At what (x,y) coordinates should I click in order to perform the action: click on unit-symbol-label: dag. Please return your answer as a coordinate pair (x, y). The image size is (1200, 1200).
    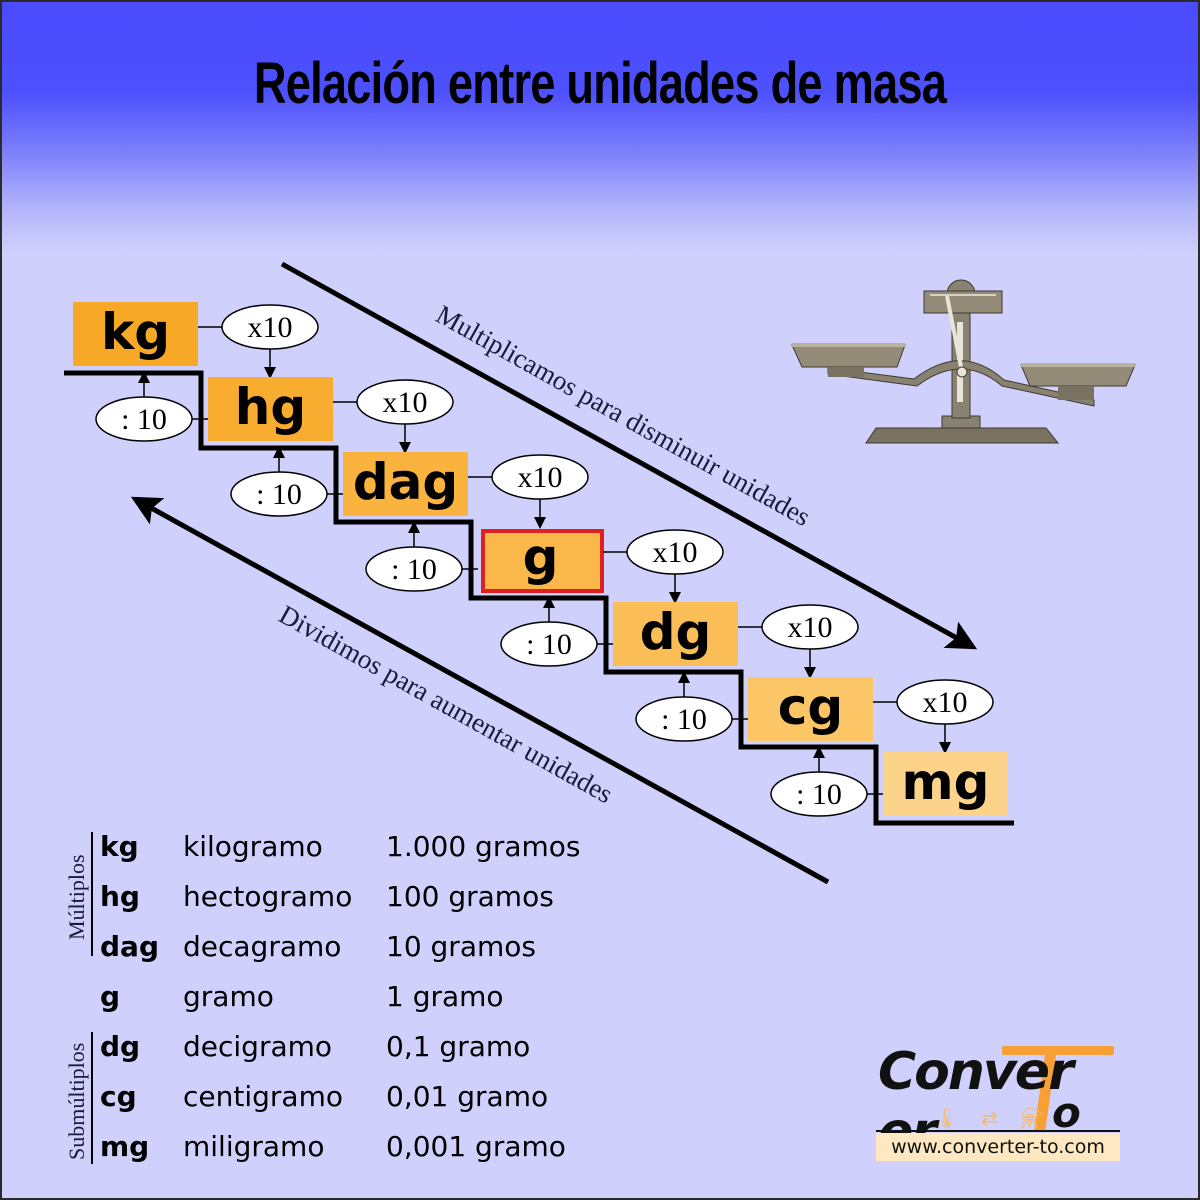
    Looking at the image, I should click on (405, 482).